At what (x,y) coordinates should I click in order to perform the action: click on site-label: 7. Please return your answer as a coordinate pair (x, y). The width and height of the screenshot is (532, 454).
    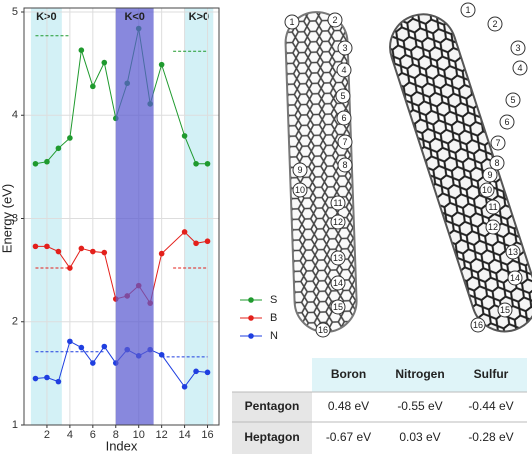
    Looking at the image, I should click on (344, 142).